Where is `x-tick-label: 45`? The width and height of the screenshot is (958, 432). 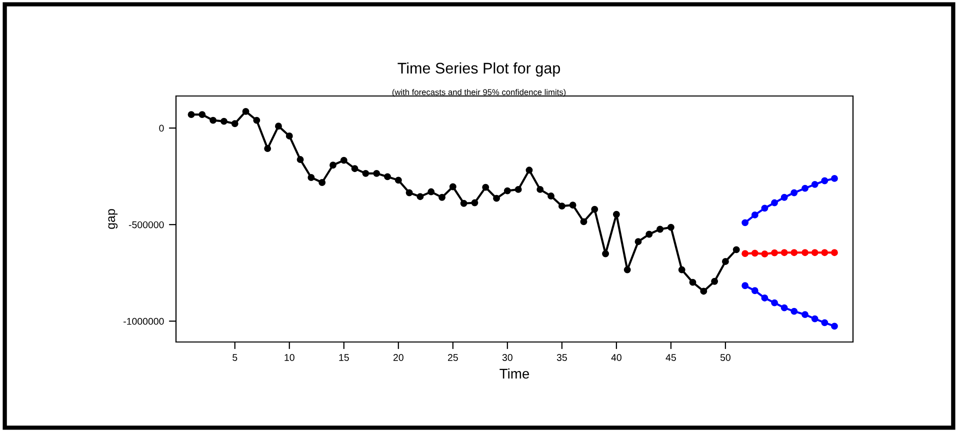
x-tick-label: 45 is located at coordinates (671, 357).